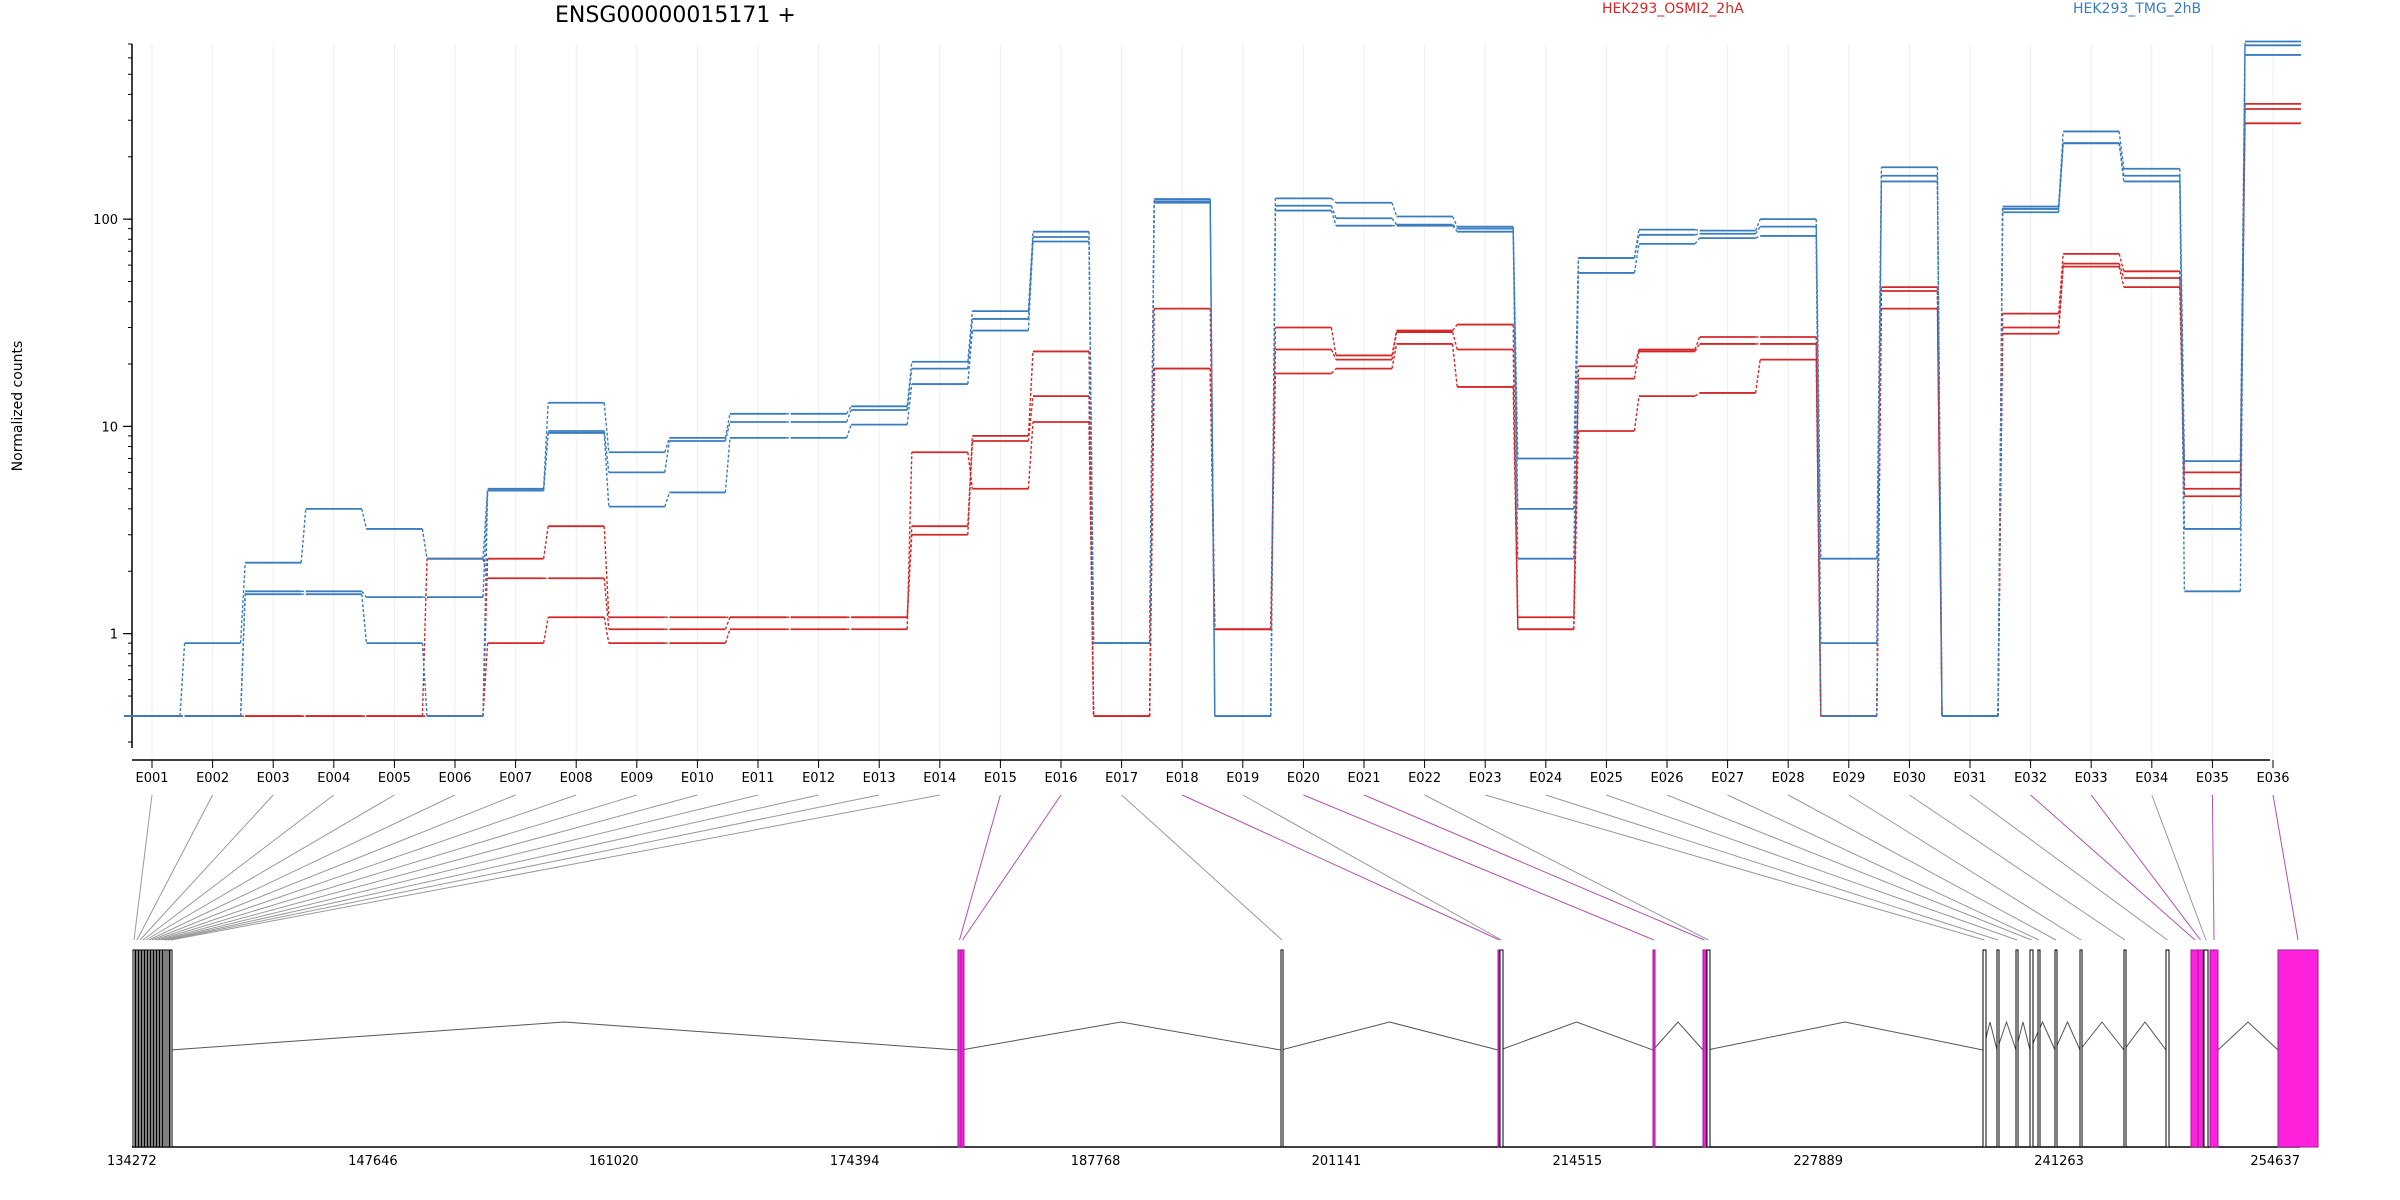 The height and width of the screenshot is (1200, 2400). What do you see at coordinates (1545, 778) in the screenshot?
I see `x-tick-label-e024: E024` at bounding box center [1545, 778].